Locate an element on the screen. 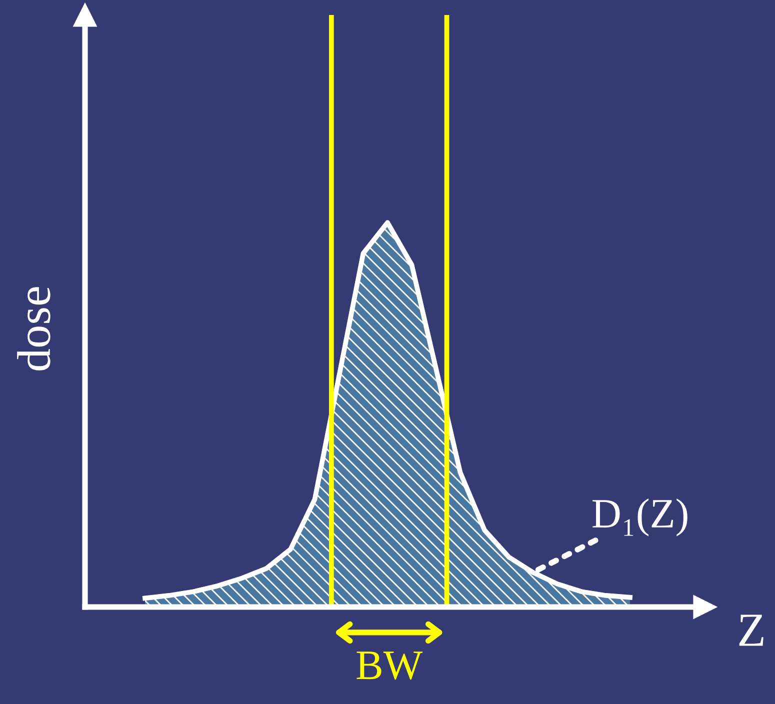  x-axis-title: Z is located at coordinates (751, 630).